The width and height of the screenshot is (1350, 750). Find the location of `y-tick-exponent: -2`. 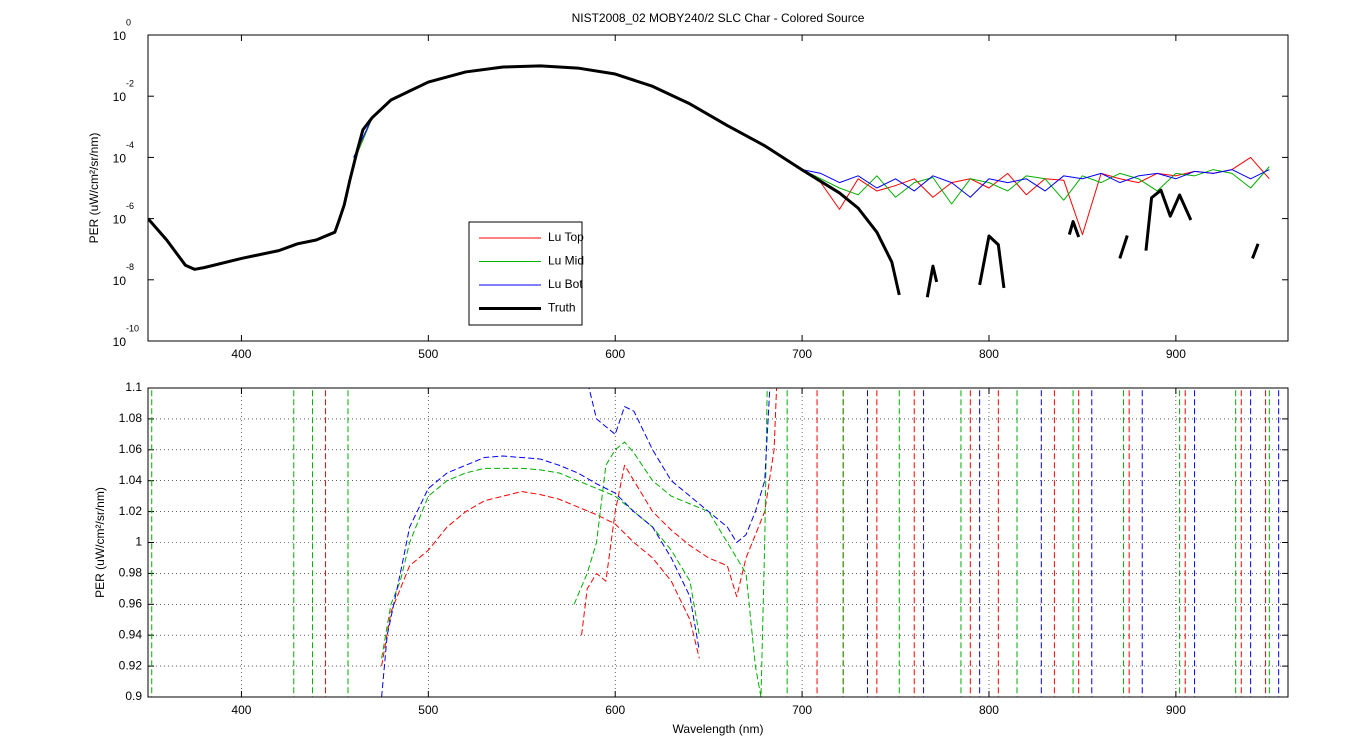

y-tick-exponent: -2 is located at coordinates (130, 84).